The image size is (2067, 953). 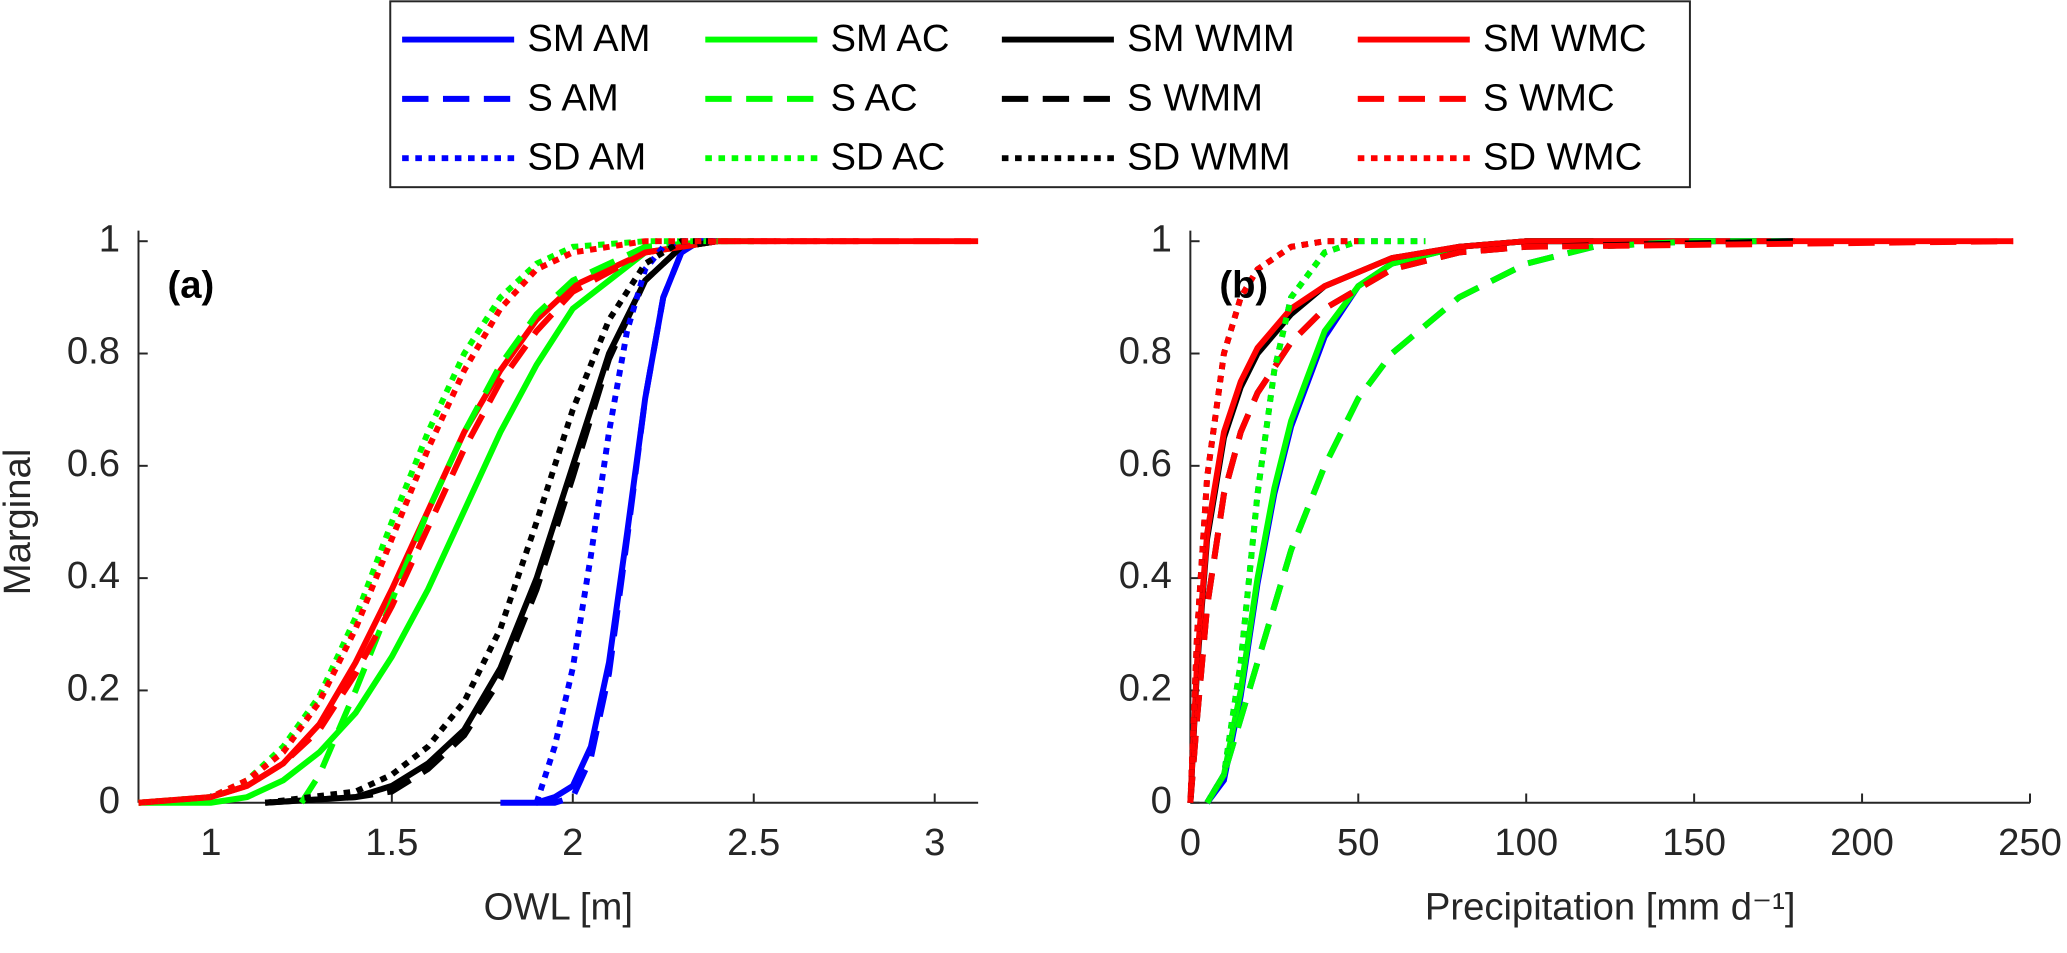 I want to click on x-tick-label: 200, so click(x=1862, y=842).